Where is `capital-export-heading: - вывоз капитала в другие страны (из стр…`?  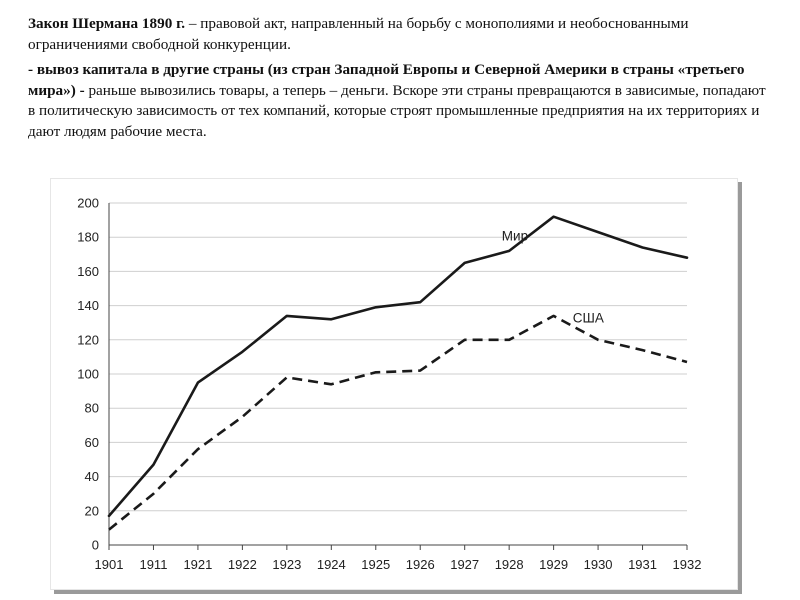
capital-export-heading: - вывоз капитала в другие страны (из стр… is located at coordinates (386, 80).